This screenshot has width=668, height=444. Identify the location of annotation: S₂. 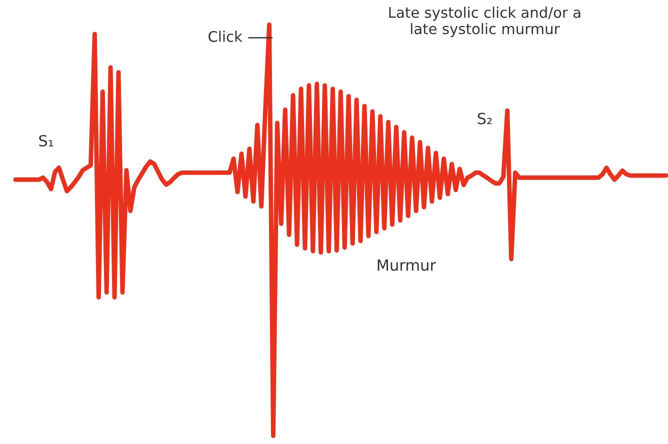
(485, 118).